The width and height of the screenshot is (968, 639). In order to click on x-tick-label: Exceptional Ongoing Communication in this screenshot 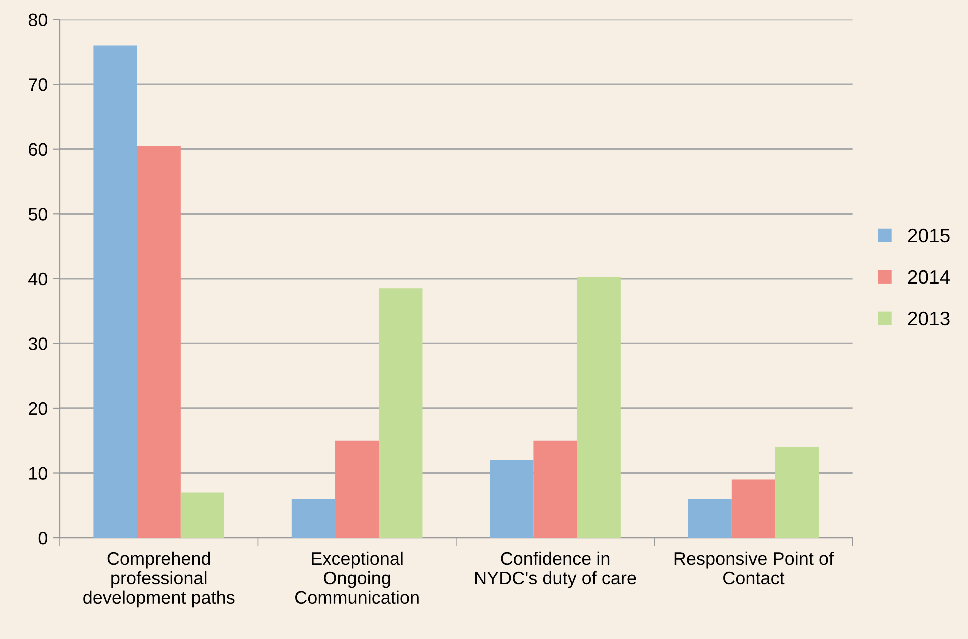, I will do `click(357, 578)`.